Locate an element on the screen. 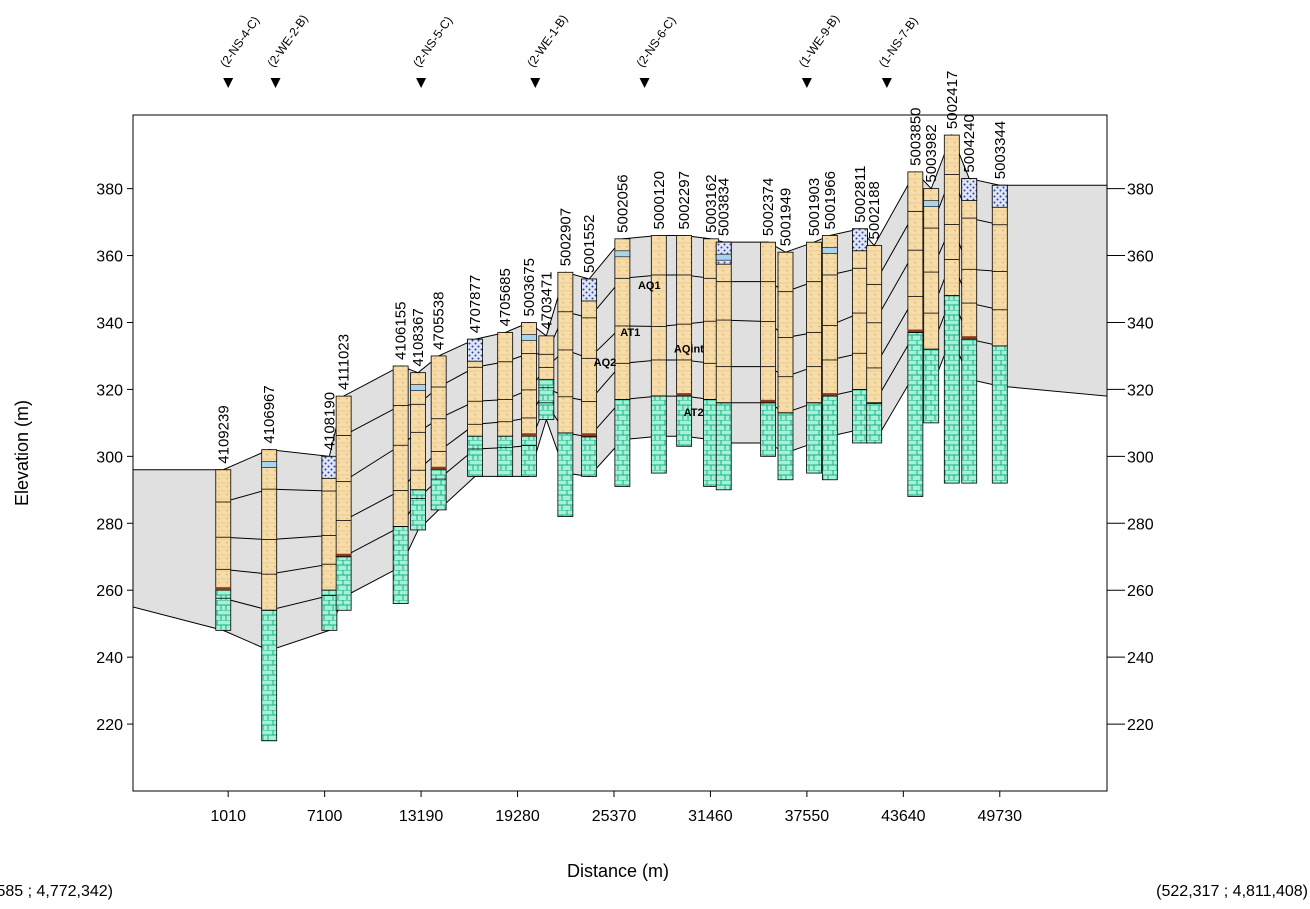  well-id-label: 5003675 is located at coordinates (529, 287).